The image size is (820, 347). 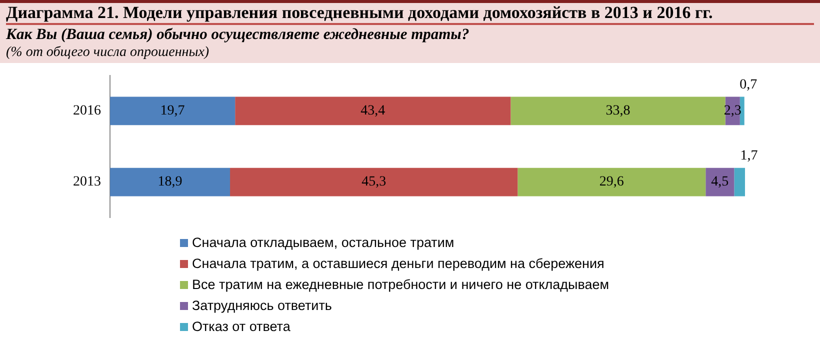 I want to click on legend-label: Все тратим на ежедневные потребности и ничего не откладываем, so click(x=400, y=285).